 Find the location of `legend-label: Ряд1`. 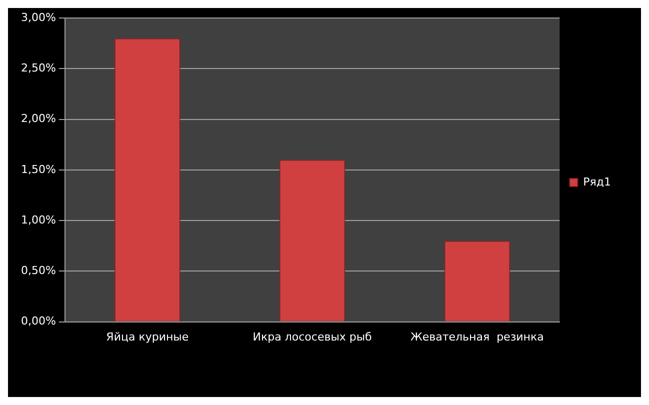

legend-label: Ряд1 is located at coordinates (597, 181).